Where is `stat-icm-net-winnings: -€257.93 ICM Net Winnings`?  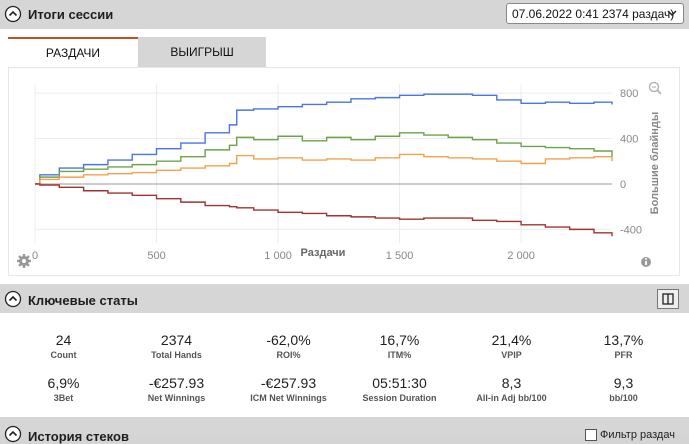
stat-icm-net-winnings: -€257.93 ICM Net Winnings is located at coordinates (288, 389).